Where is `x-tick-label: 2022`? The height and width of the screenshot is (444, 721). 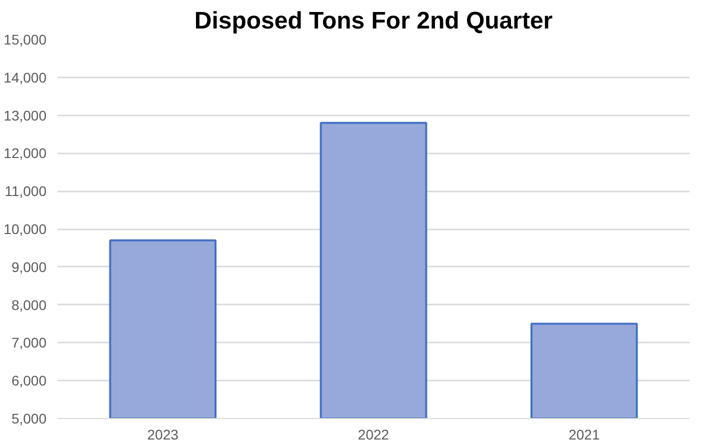 x-tick-label: 2022 is located at coordinates (374, 434).